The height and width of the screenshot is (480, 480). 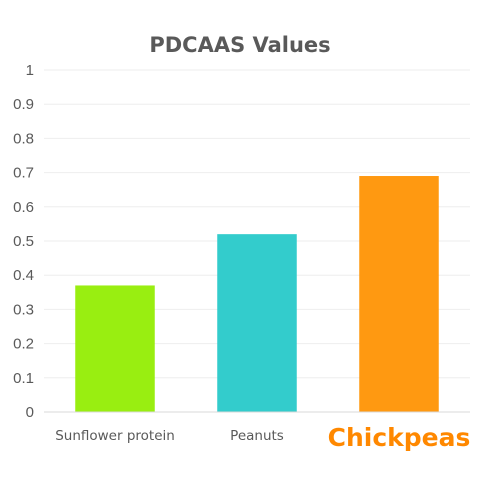 What do you see at coordinates (239, 45) in the screenshot?
I see `chart-title: PDCAAS Values` at bounding box center [239, 45].